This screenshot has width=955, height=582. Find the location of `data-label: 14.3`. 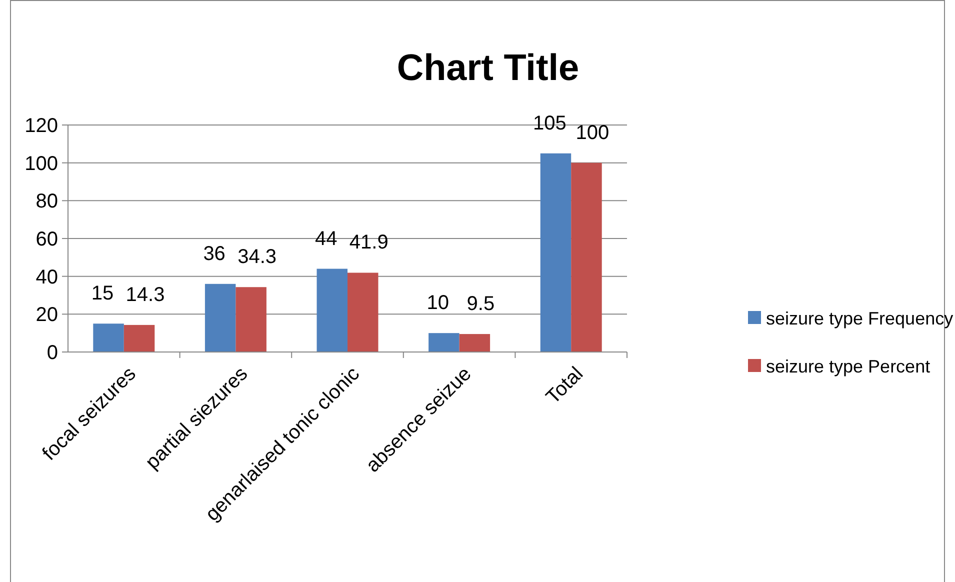

data-label: 14.3 is located at coordinates (145, 295).